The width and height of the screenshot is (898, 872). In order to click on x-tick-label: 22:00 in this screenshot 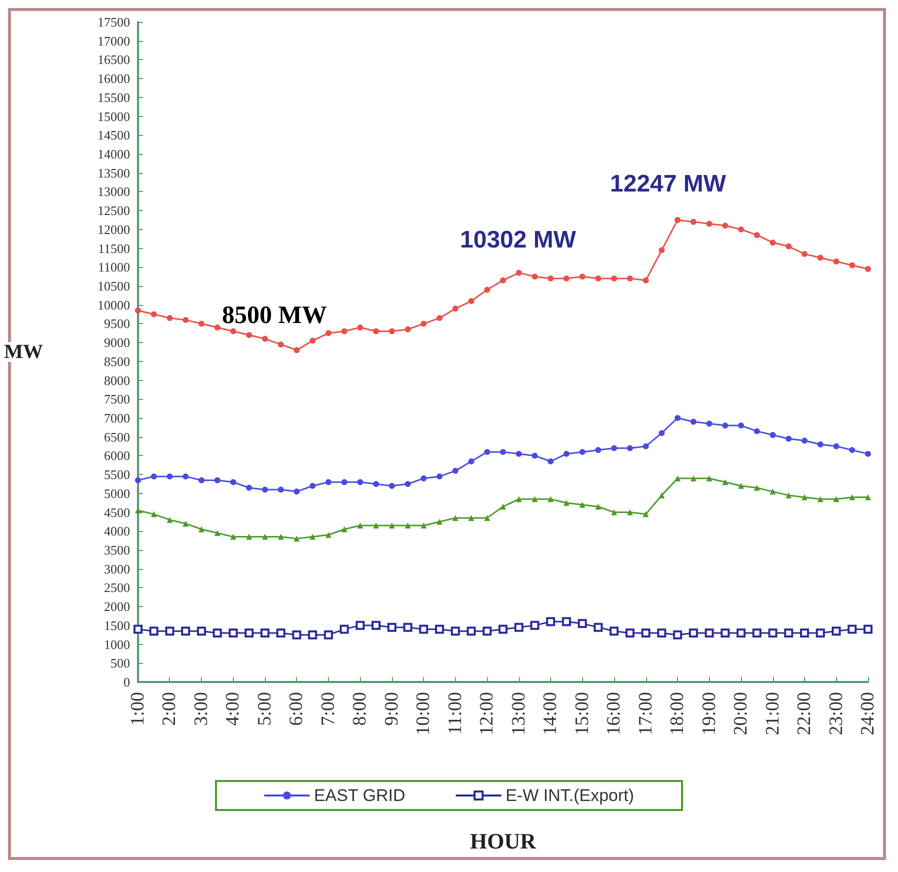, I will do `click(805, 714)`.